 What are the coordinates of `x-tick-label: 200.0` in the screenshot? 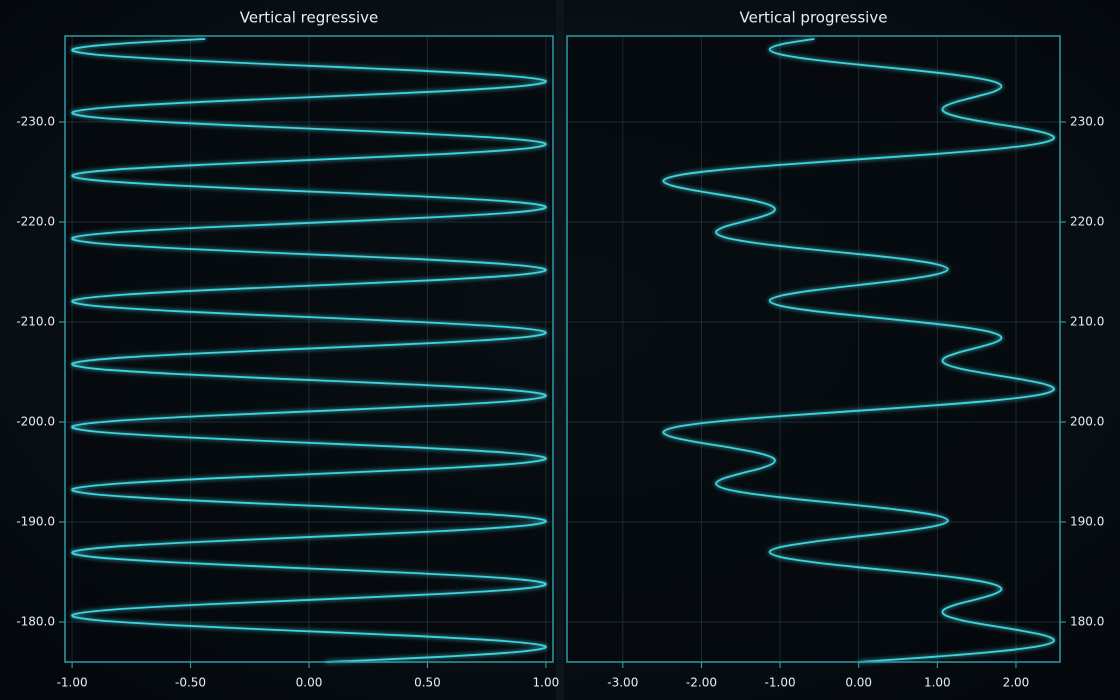 It's located at (1087, 422).